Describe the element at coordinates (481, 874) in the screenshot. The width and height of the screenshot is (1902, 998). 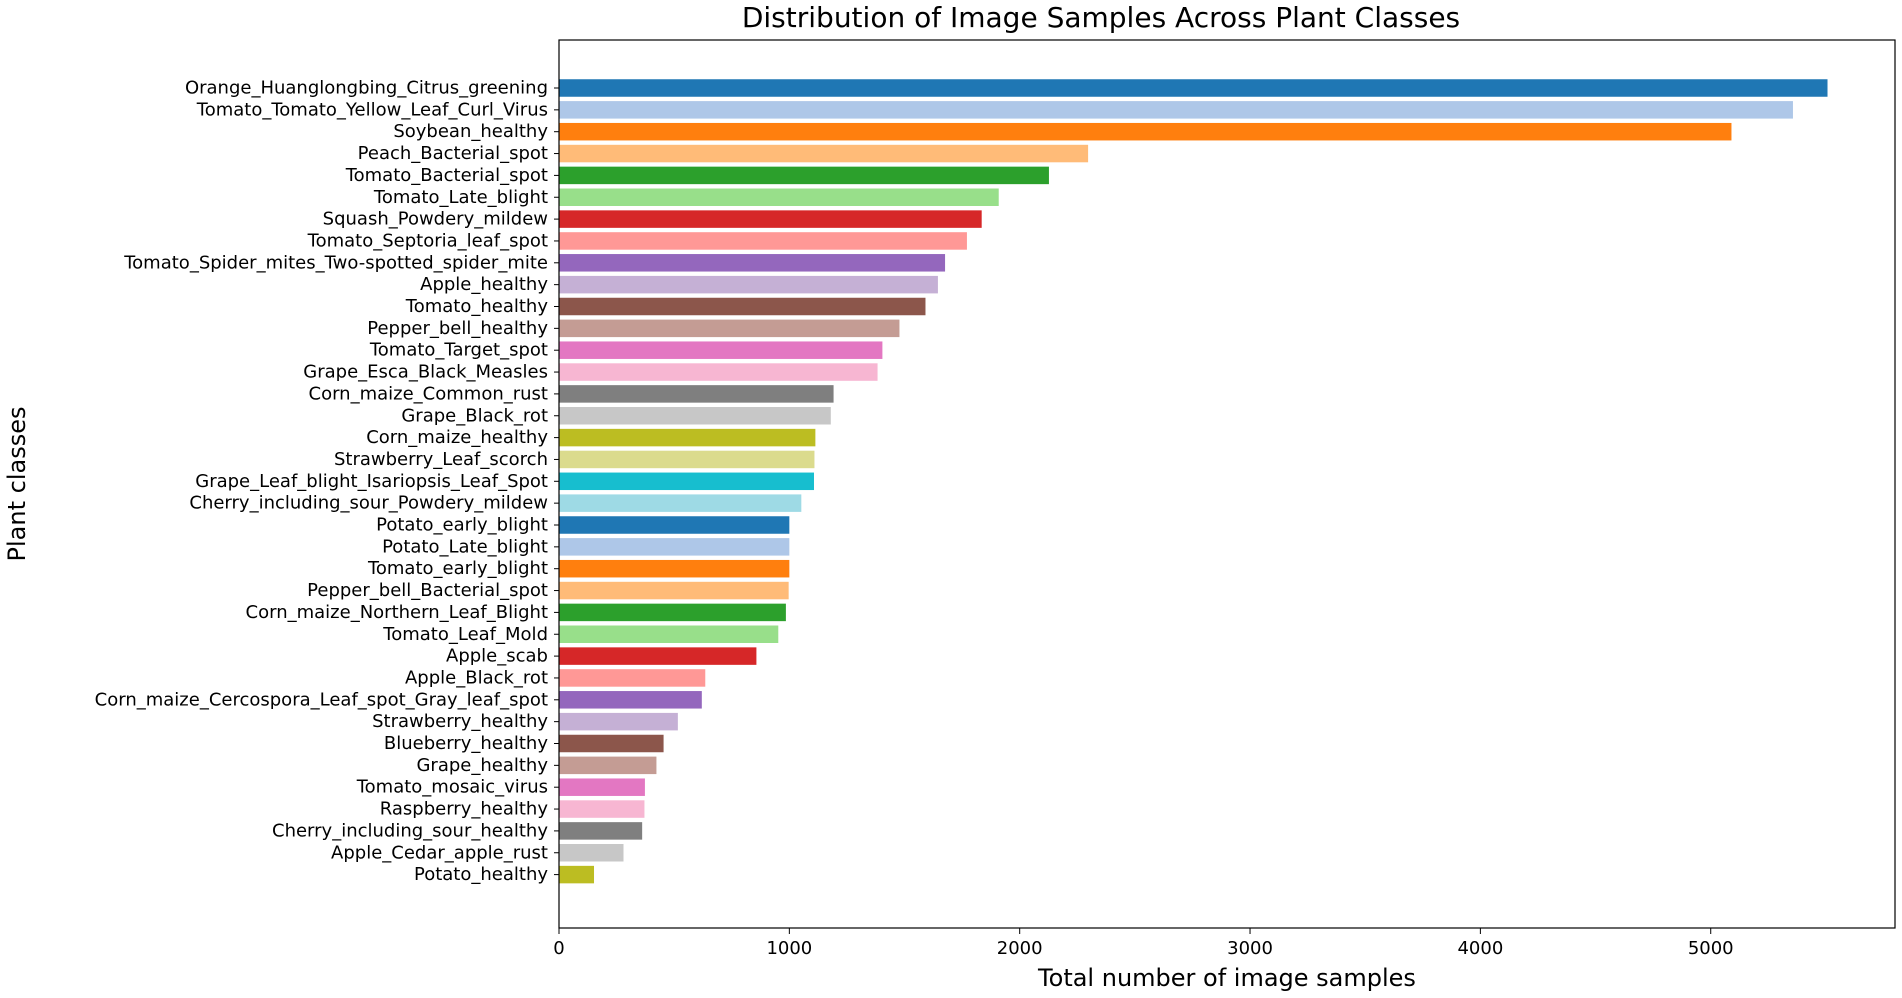
I see `category-label: Potato_healthy` at that location.